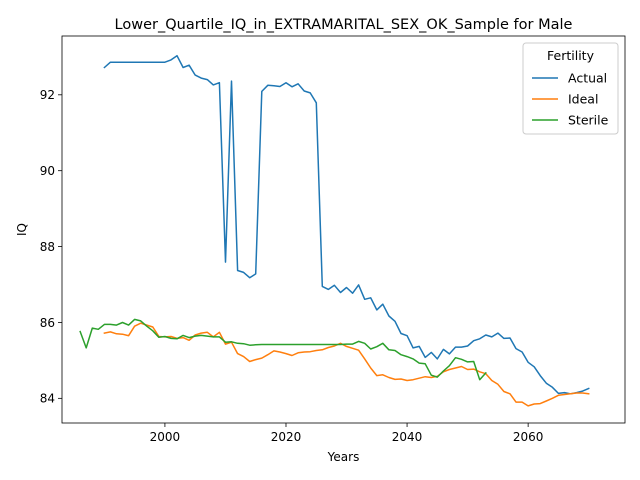  I want to click on legend-box, so click(570, 88).